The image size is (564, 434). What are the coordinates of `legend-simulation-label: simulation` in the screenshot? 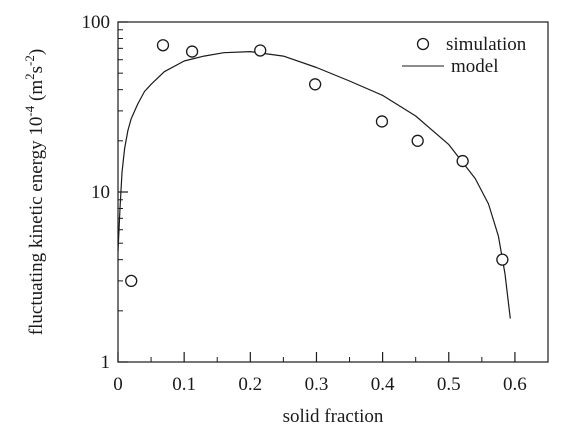 It's located at (486, 44).